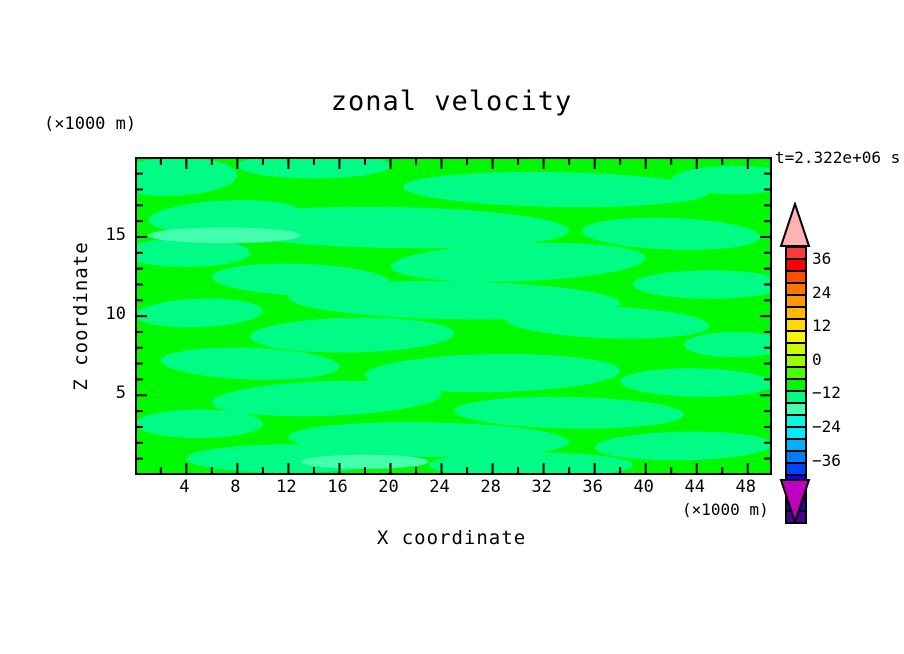 The height and width of the screenshot is (654, 904). I want to click on colorbar, so click(796, 385).